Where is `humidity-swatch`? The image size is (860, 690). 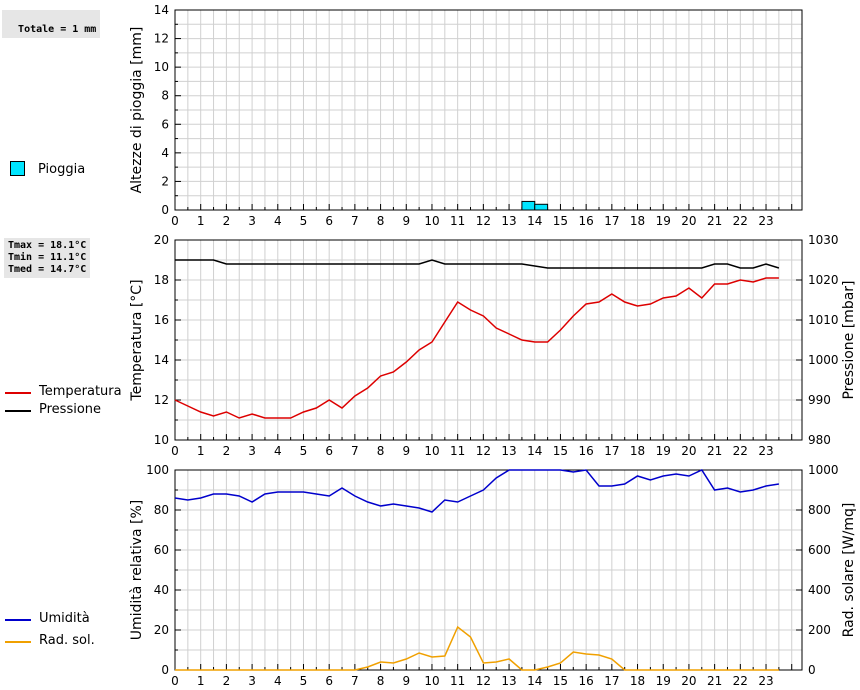
humidity-swatch is located at coordinates (18, 620).